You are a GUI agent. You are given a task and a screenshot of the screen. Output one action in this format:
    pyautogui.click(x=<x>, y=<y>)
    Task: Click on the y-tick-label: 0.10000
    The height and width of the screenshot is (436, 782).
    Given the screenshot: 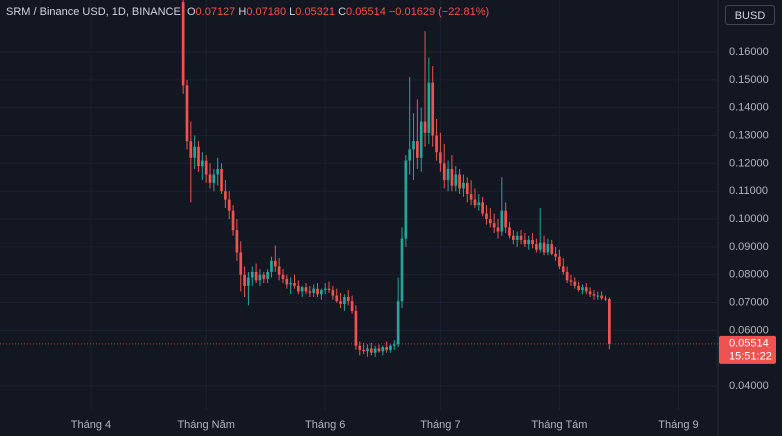 What is the action you would take?
    pyautogui.click(x=749, y=219)
    